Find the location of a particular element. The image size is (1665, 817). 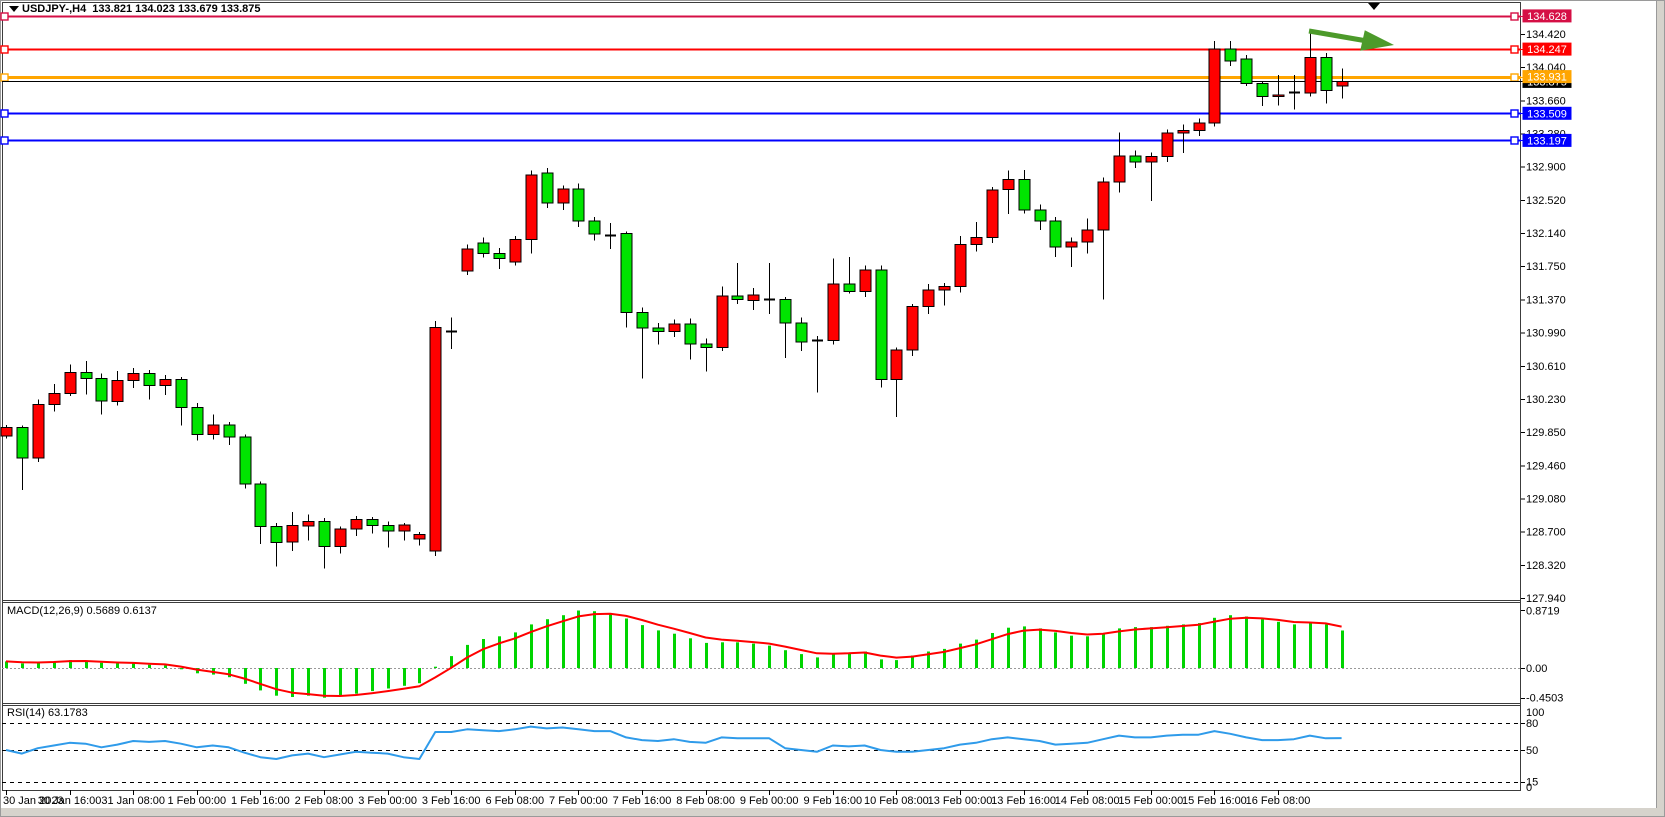

time-axis-label: 8 Feb 08:00 is located at coordinates (705, 801).